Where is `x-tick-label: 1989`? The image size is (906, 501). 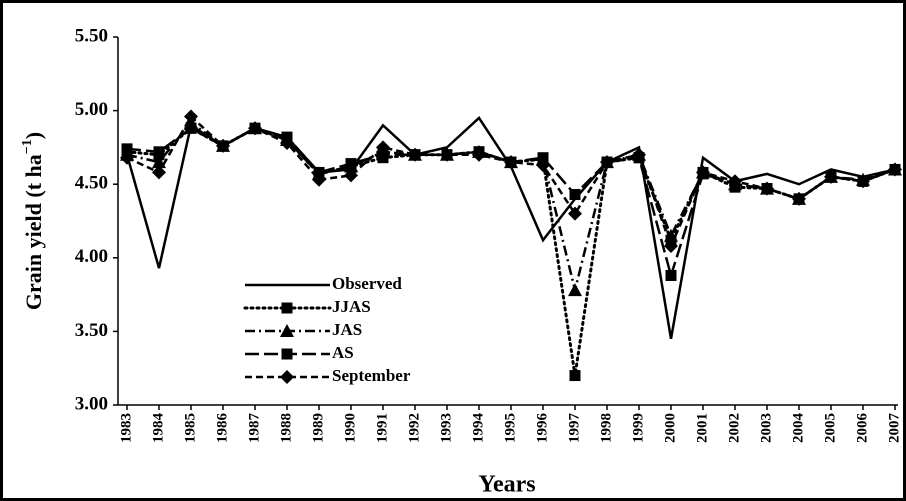
x-tick-label: 1989 is located at coordinates (318, 428).